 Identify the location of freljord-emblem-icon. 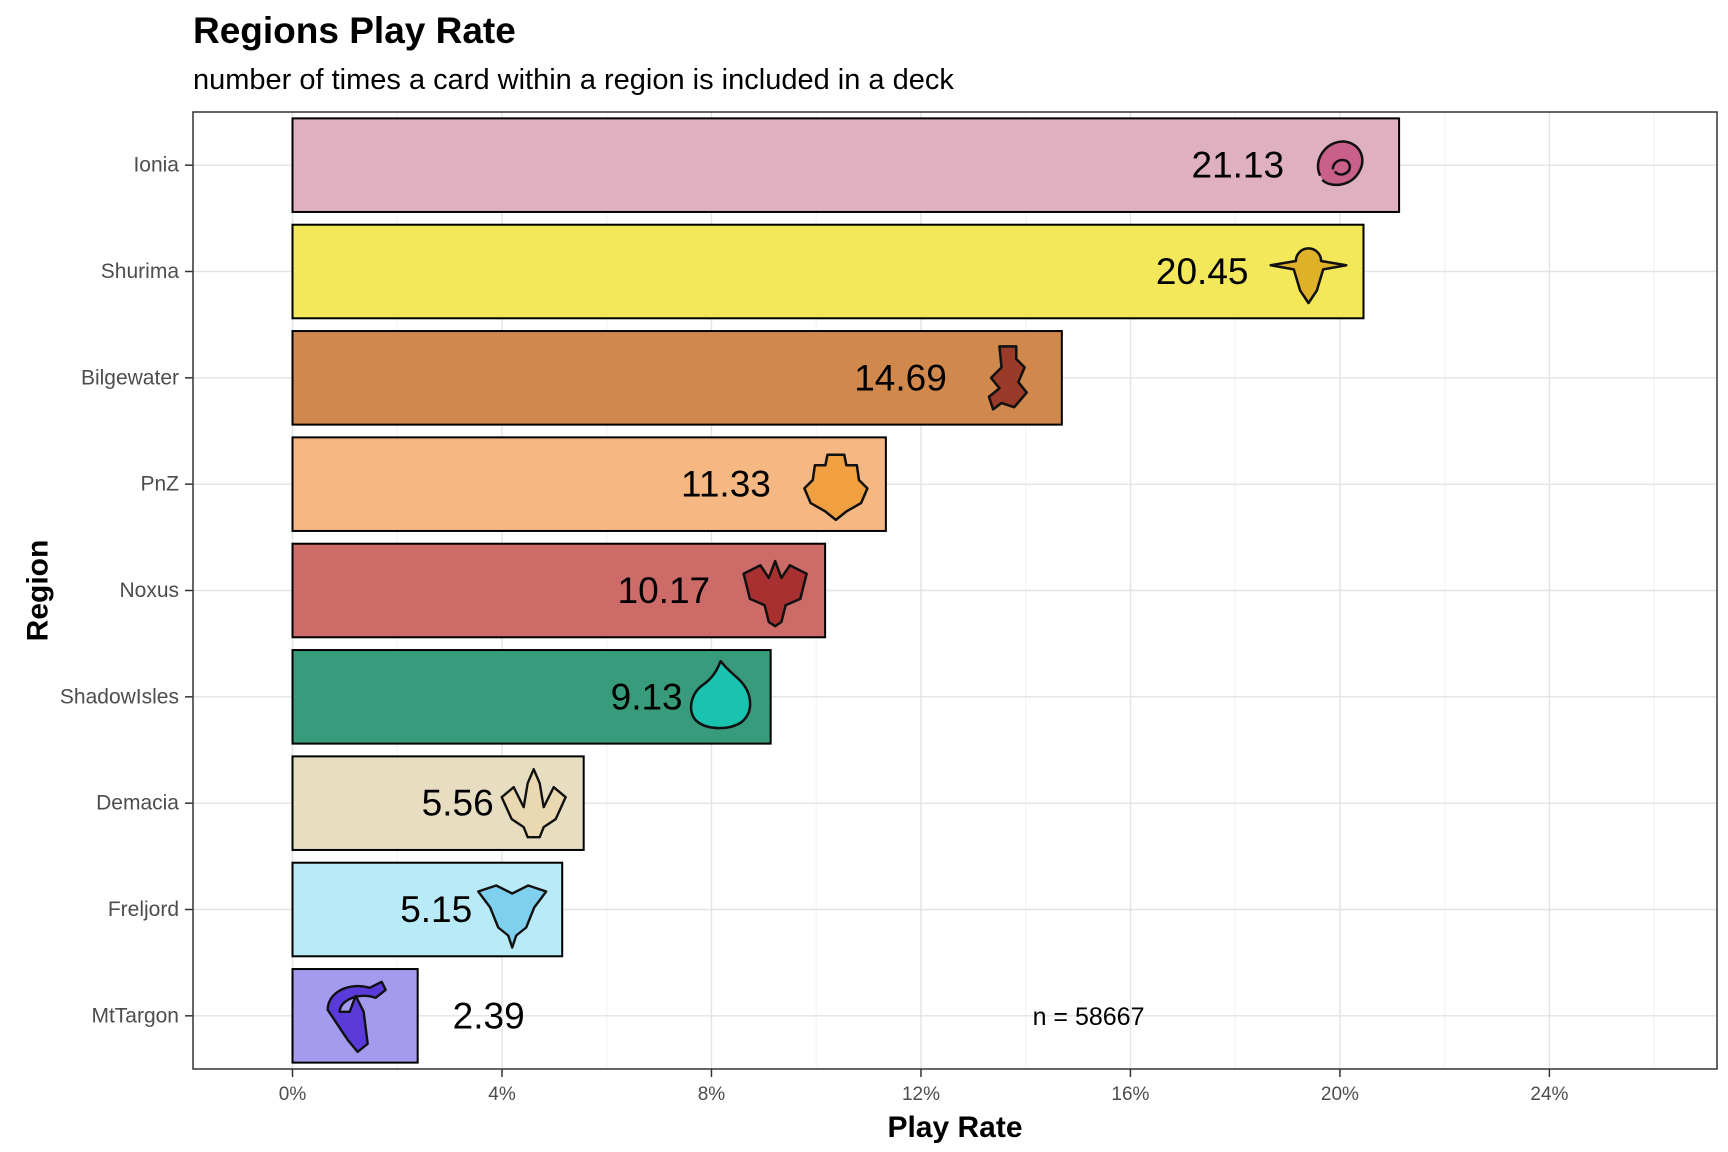
(512, 916).